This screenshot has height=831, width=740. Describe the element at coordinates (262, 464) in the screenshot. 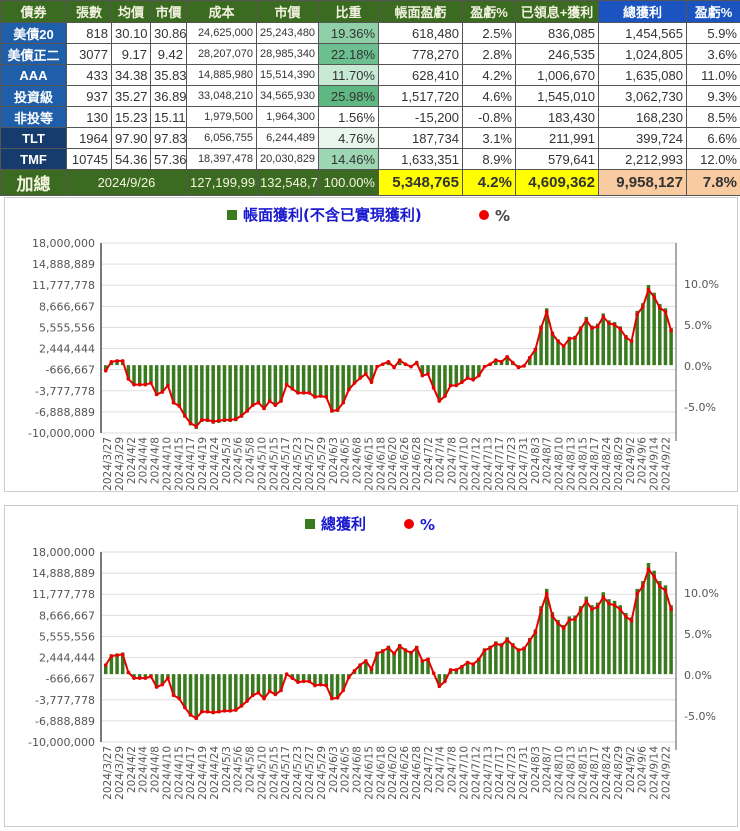

I see `x-tick-label: 2024/5/10` at that location.